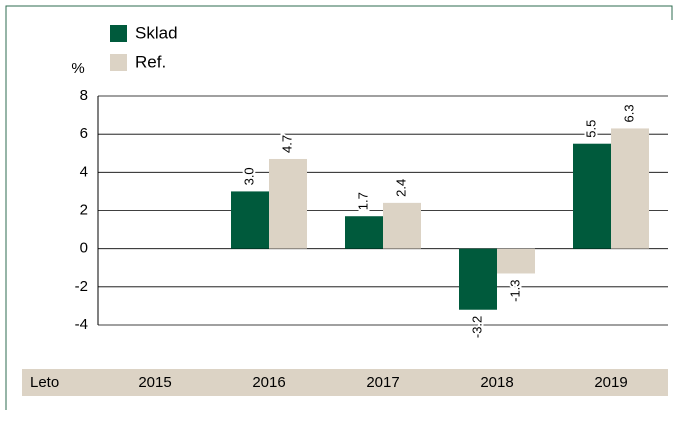 This screenshot has width=678, height=421. Describe the element at coordinates (84, 209) in the screenshot. I see `y-tick-label: 2` at that location.